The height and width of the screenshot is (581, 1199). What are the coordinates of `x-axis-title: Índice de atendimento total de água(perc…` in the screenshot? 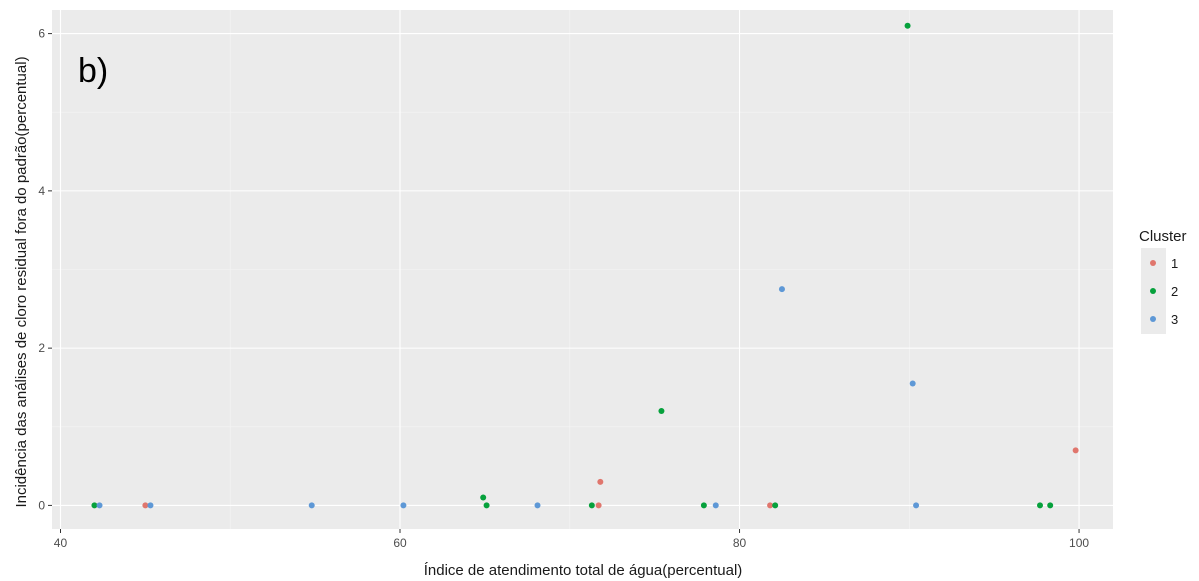 It's located at (583, 570).